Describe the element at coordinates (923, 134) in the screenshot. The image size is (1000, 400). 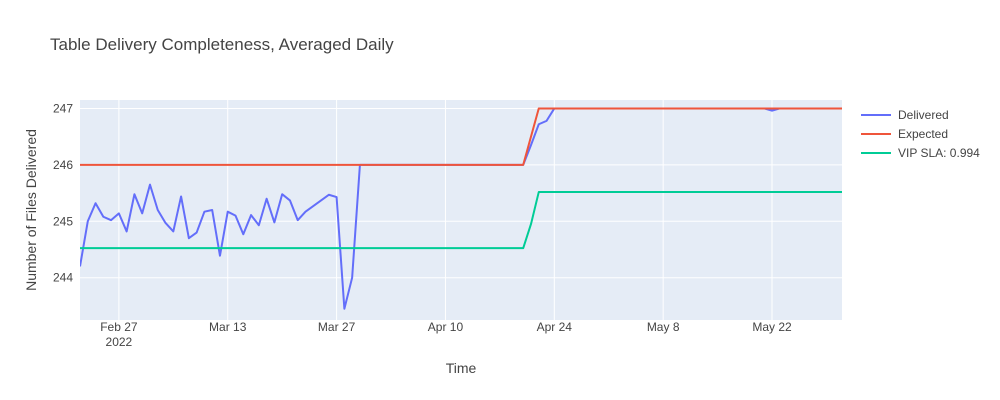
I see `legend-label: Expected` at that location.